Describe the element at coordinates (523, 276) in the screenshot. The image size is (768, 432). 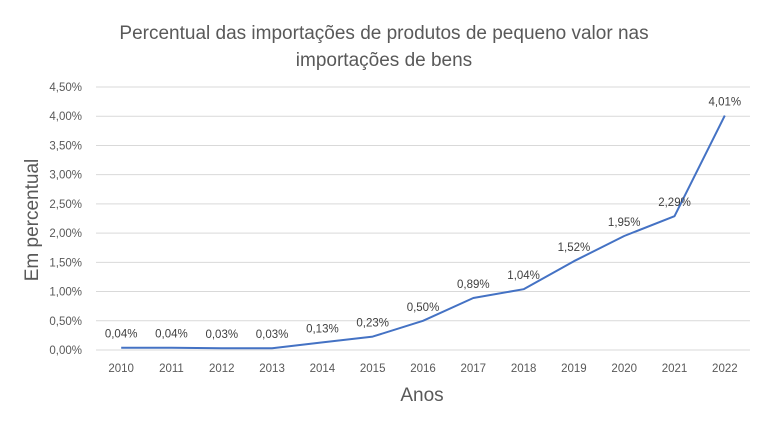
I see `data-label: 1,04%` at that location.